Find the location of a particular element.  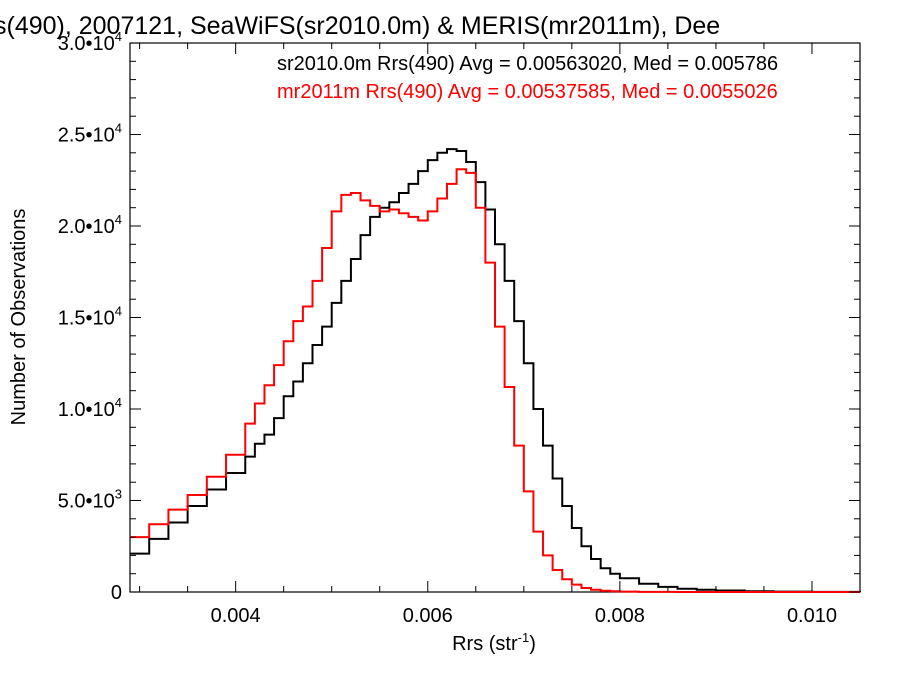

y-tick-label: 1.0•104 is located at coordinates (90, 408).